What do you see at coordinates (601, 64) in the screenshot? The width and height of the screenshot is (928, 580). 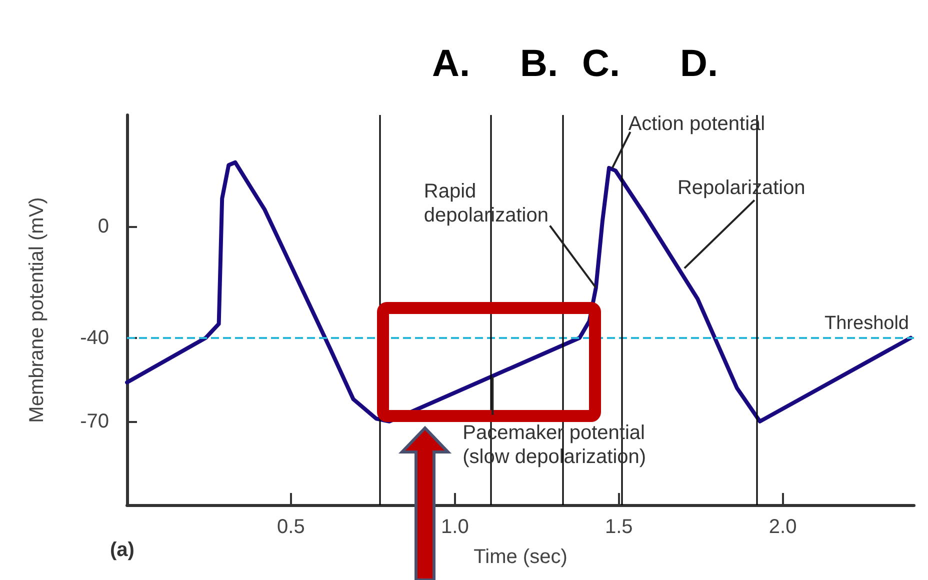 I see `text: C.` at bounding box center [601, 64].